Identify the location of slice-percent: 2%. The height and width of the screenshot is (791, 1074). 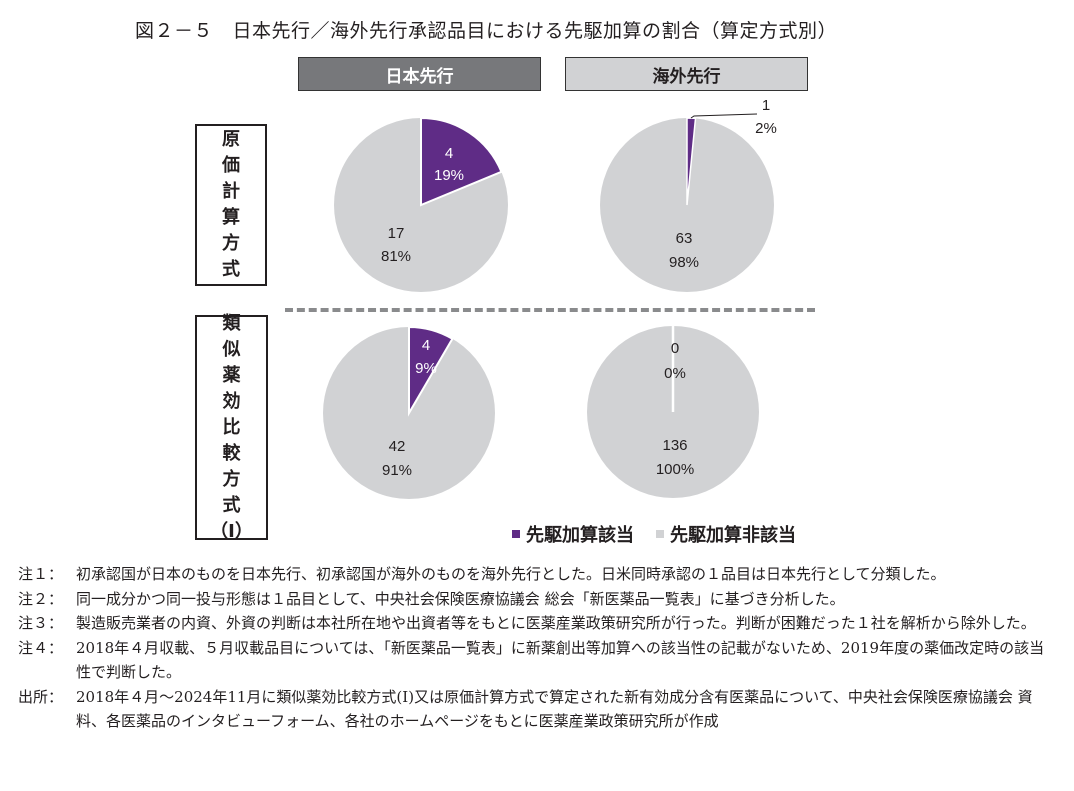
(766, 128).